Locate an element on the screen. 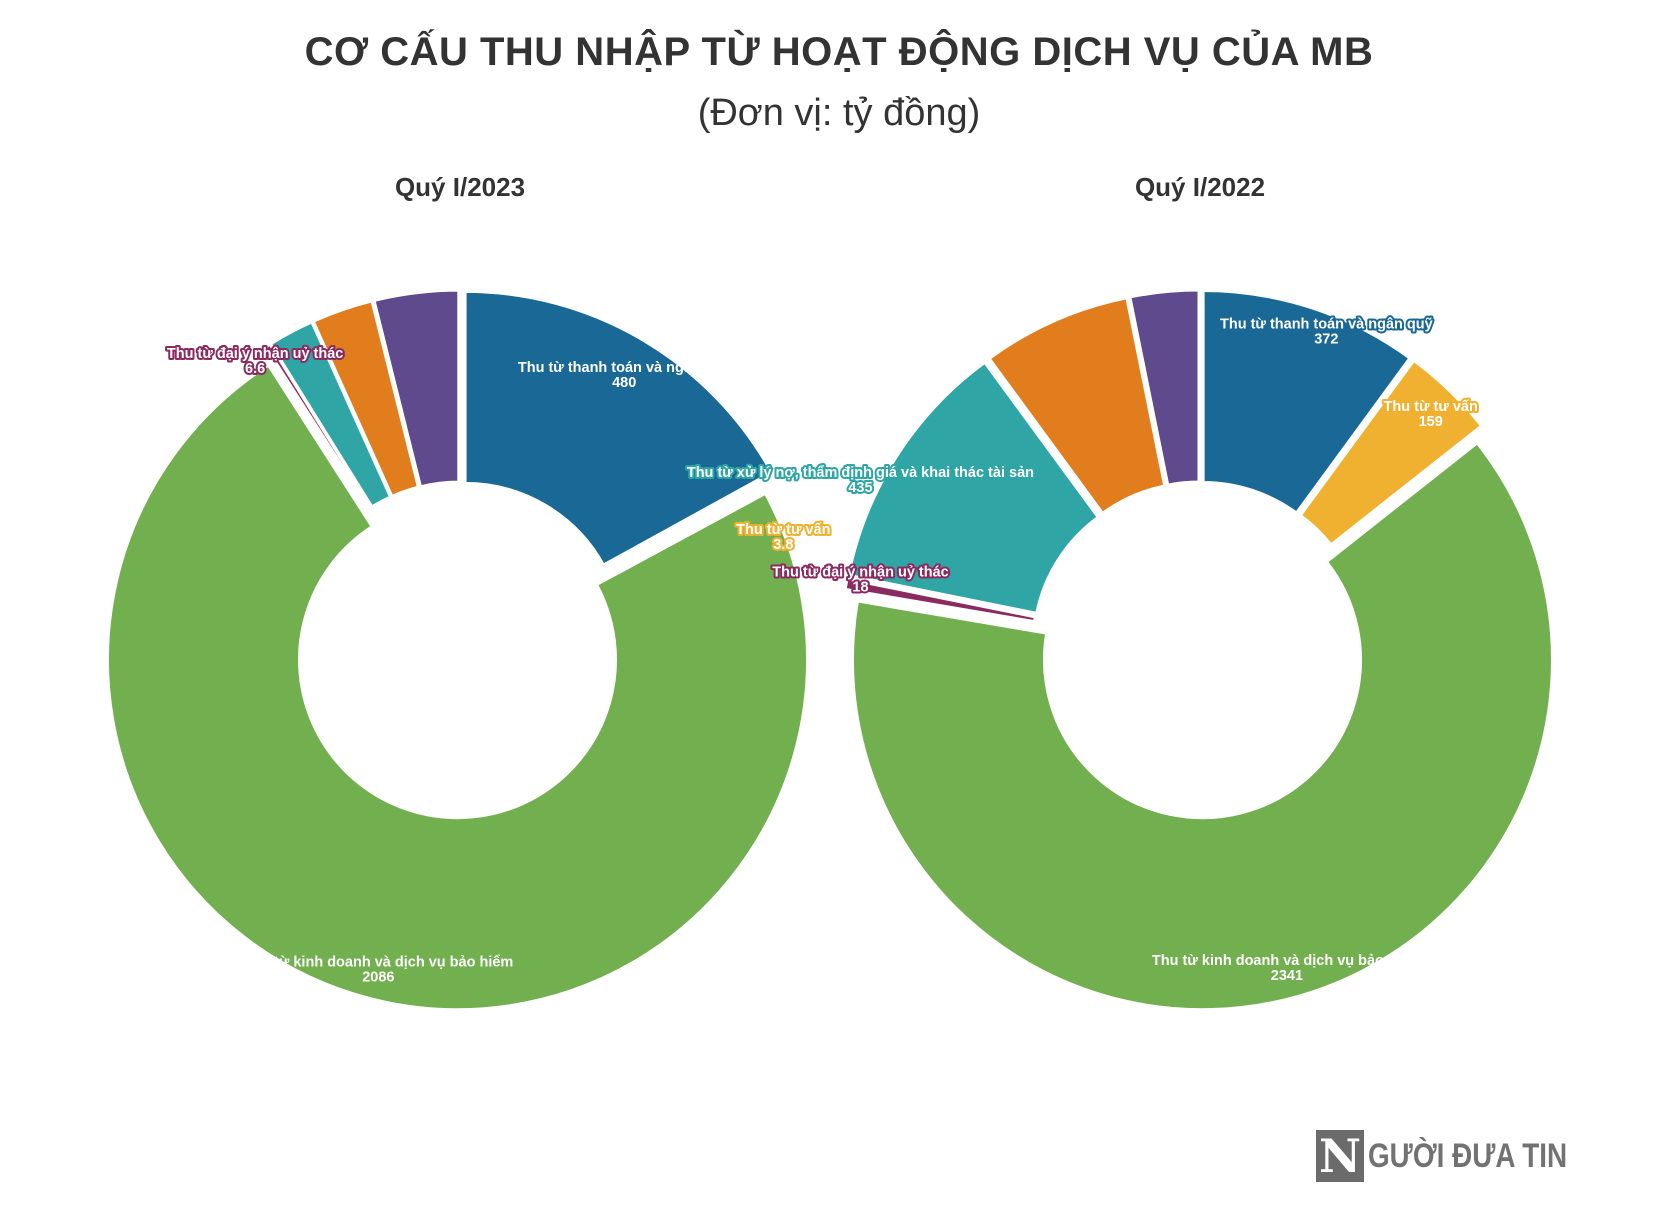 The image size is (1678, 1212). slice-1-thu-tu-dai-y-nhan-uy-thac is located at coordinates (940, 600).